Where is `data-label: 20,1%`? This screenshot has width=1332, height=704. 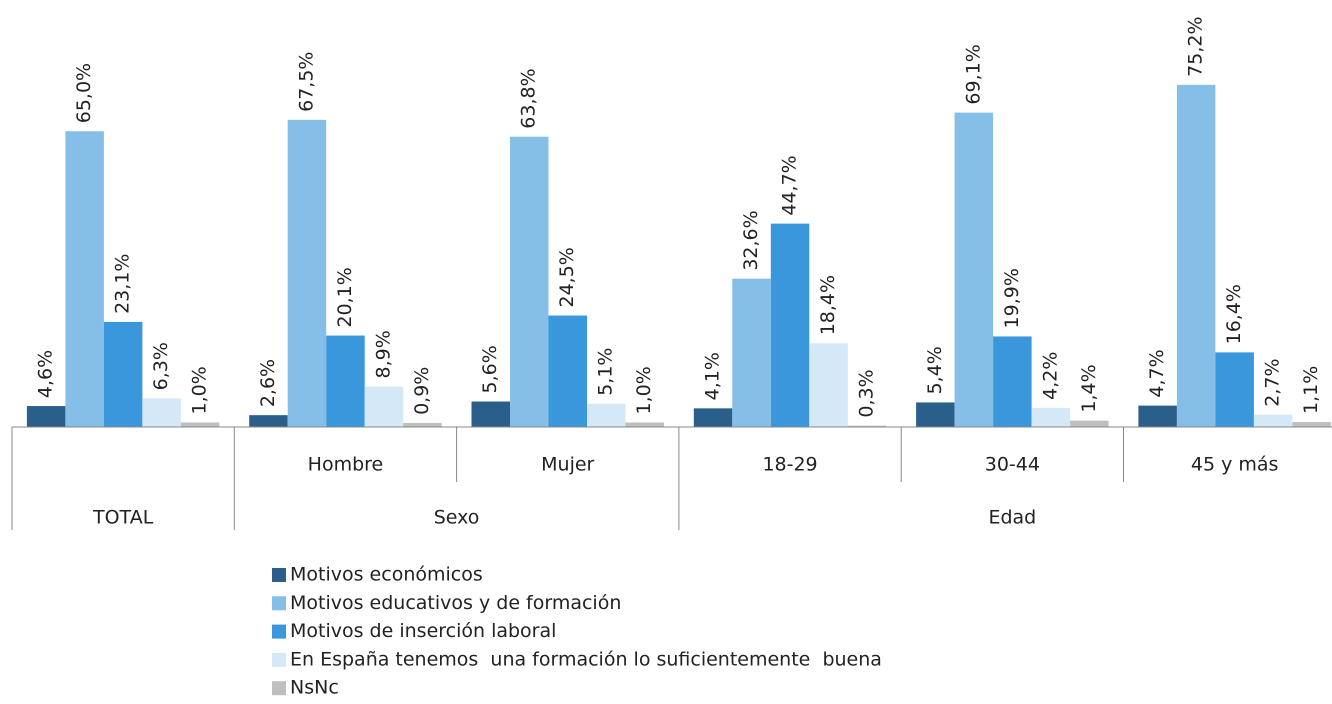
data-label: 20,1% is located at coordinates (345, 297).